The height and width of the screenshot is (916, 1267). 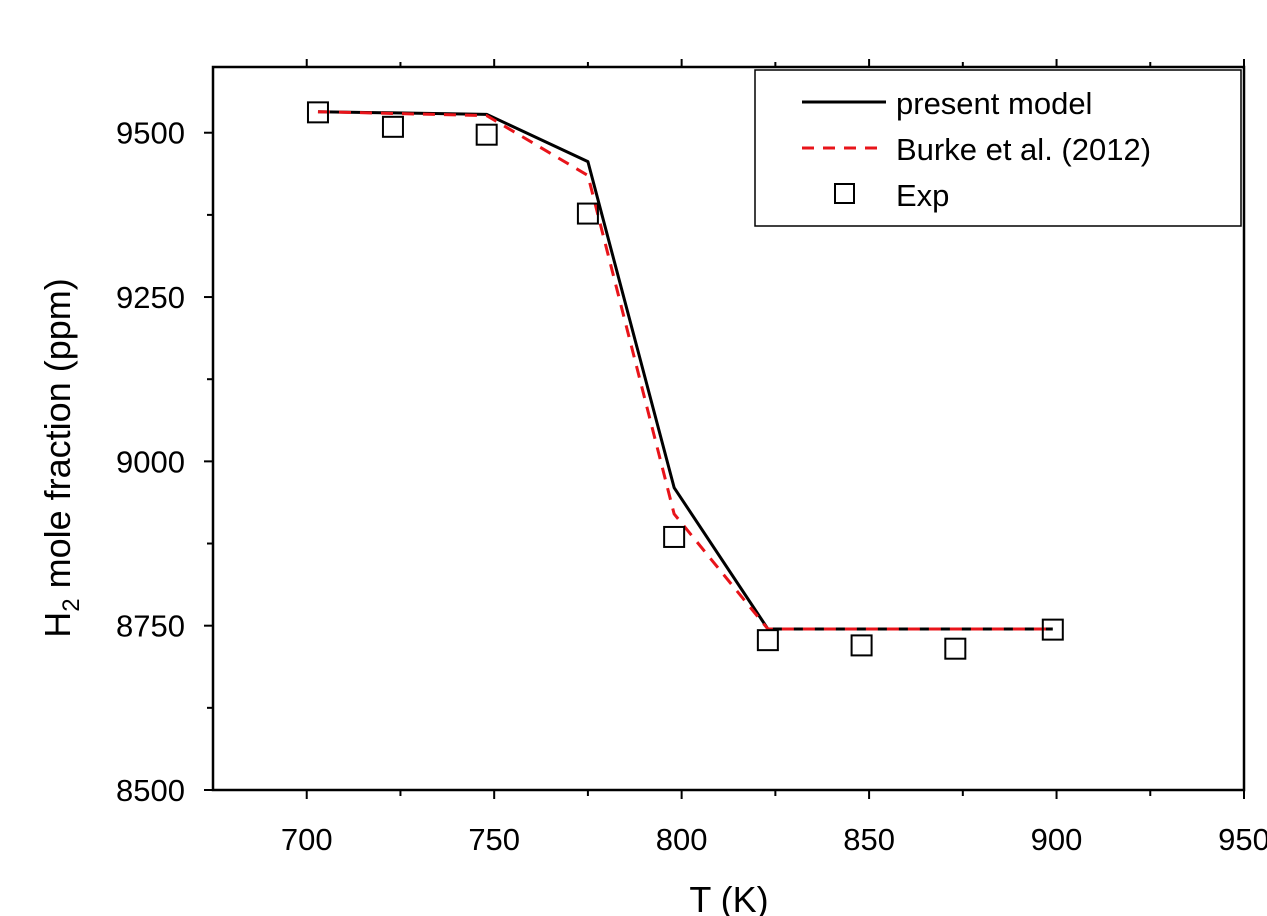 I want to click on y-tick-label: 8750, so click(x=150, y=626).